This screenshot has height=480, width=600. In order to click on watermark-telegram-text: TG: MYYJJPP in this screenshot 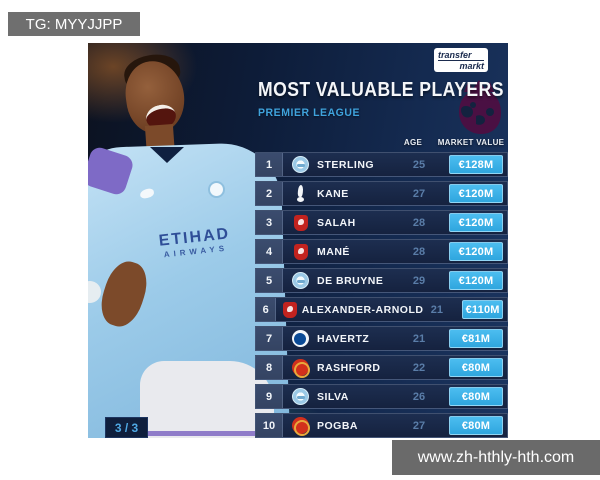, I will do `click(74, 24)`.